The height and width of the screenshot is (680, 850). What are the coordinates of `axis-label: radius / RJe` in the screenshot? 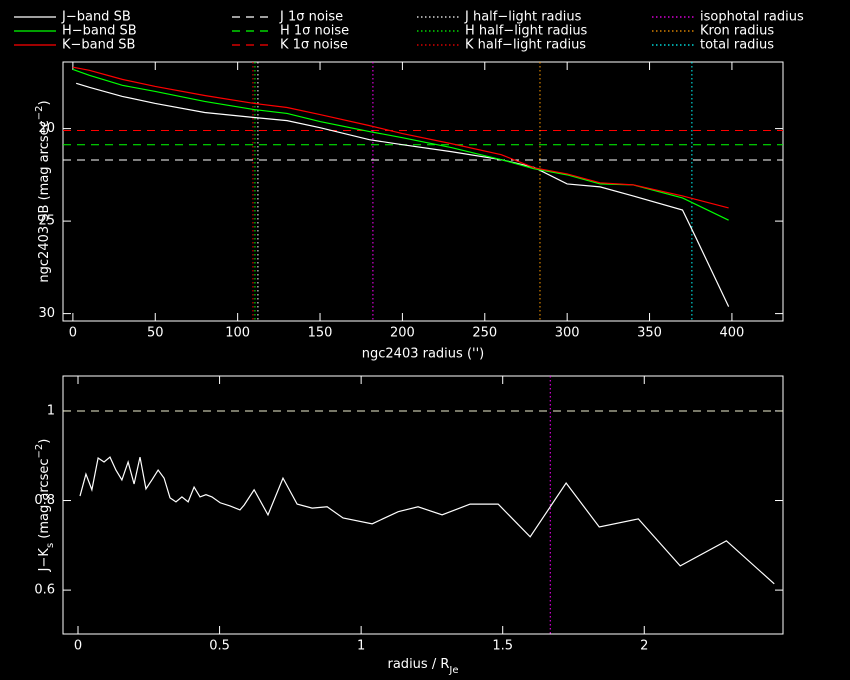 It's located at (423, 666).